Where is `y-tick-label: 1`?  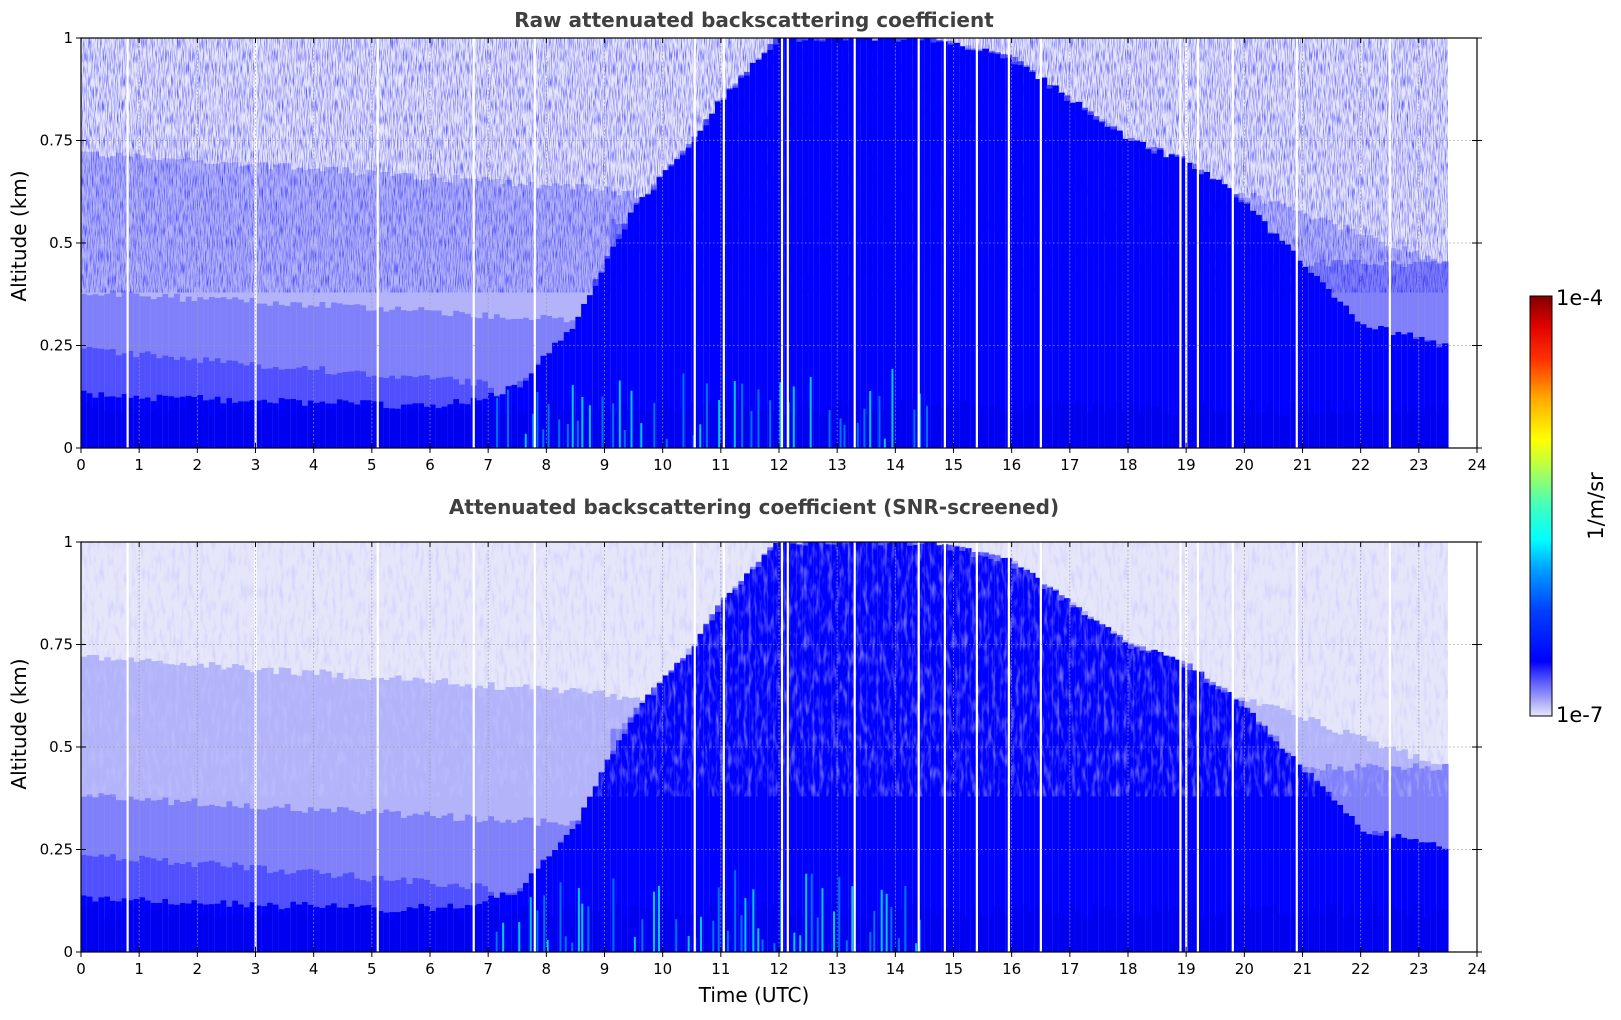 y-tick-label: 1 is located at coordinates (68, 542).